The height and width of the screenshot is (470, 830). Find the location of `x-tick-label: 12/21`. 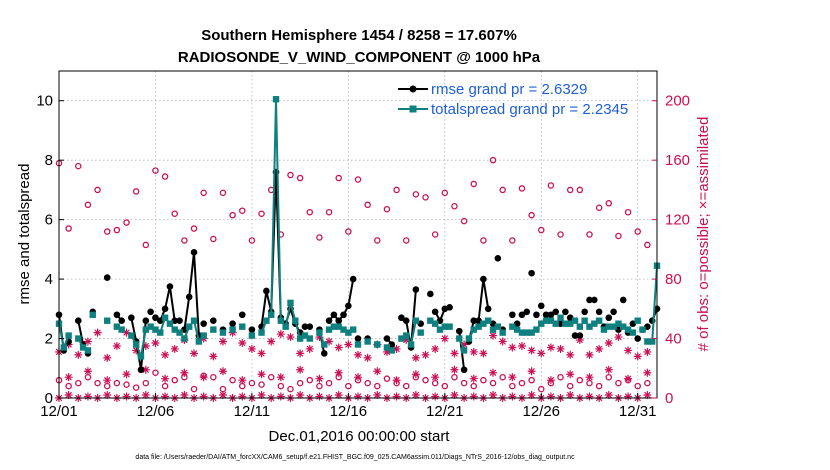

x-tick-label: 12/21 is located at coordinates (445, 411).